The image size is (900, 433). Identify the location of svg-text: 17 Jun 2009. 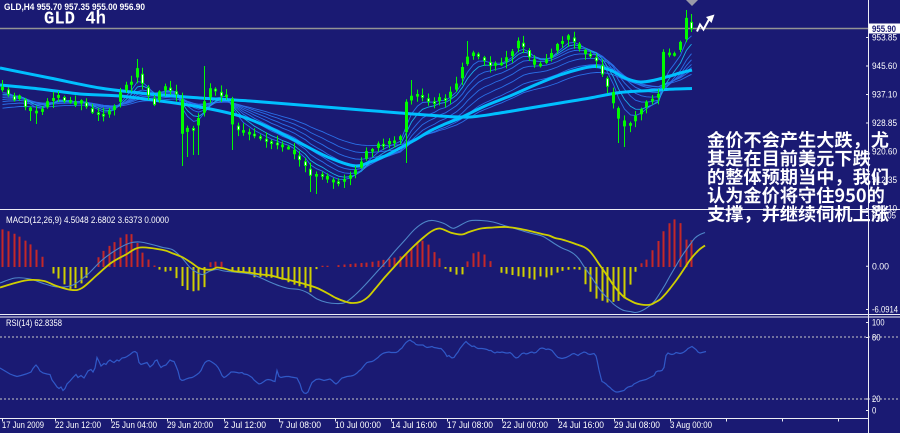
(23, 425).